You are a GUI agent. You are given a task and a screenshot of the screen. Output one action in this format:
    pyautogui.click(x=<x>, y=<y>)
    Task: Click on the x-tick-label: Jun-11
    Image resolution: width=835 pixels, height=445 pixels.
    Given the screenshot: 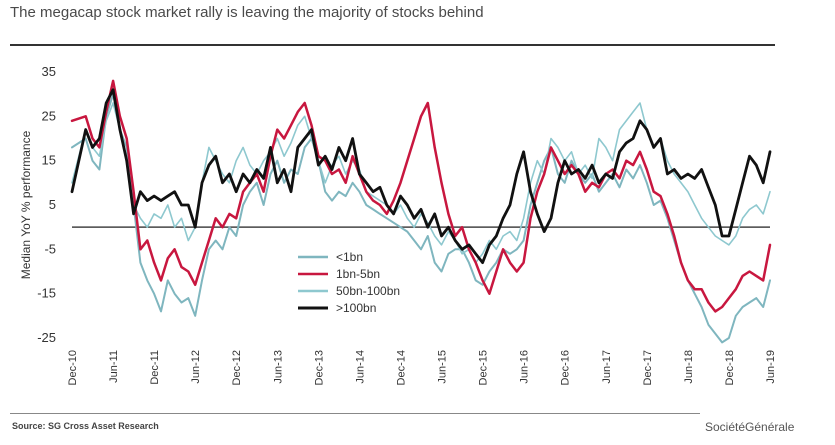 What is the action you would take?
    pyautogui.click(x=114, y=366)
    